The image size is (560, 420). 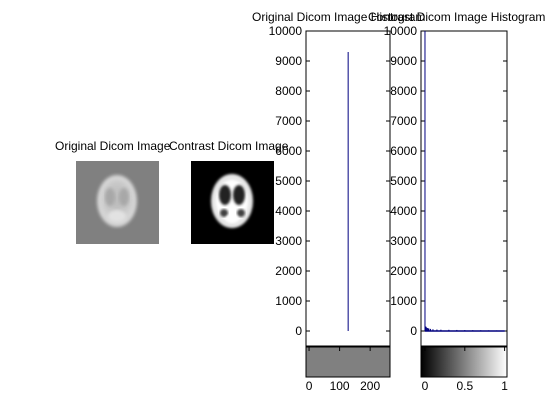 What do you see at coordinates (403, 301) in the screenshot?
I see `contrast-ytick-label: 1000` at bounding box center [403, 301].